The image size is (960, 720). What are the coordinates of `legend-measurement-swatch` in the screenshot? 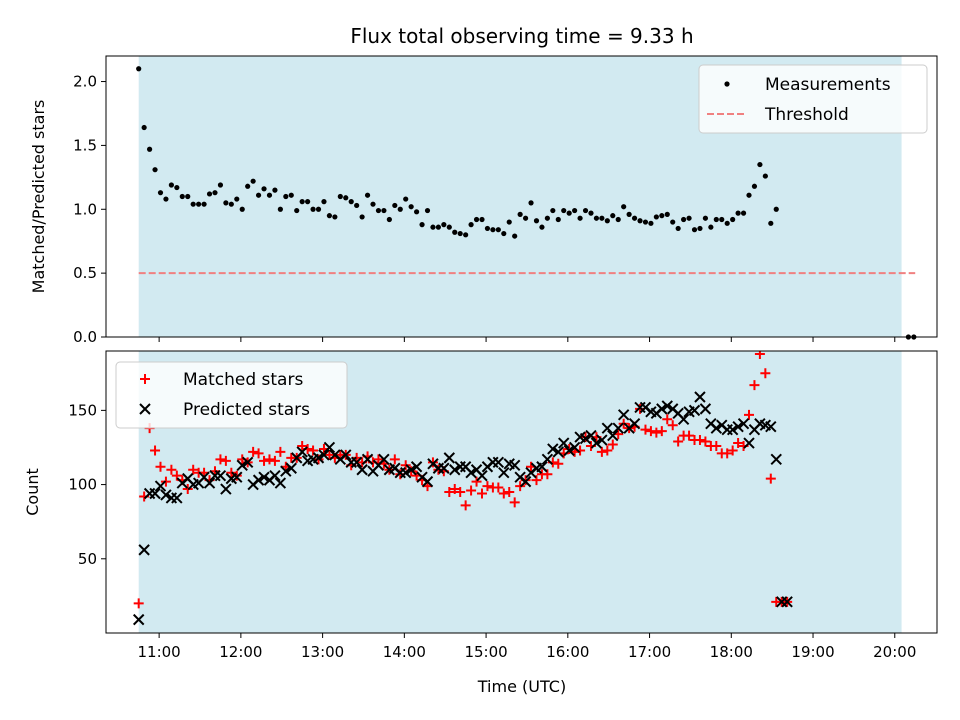 It's located at (727, 84).